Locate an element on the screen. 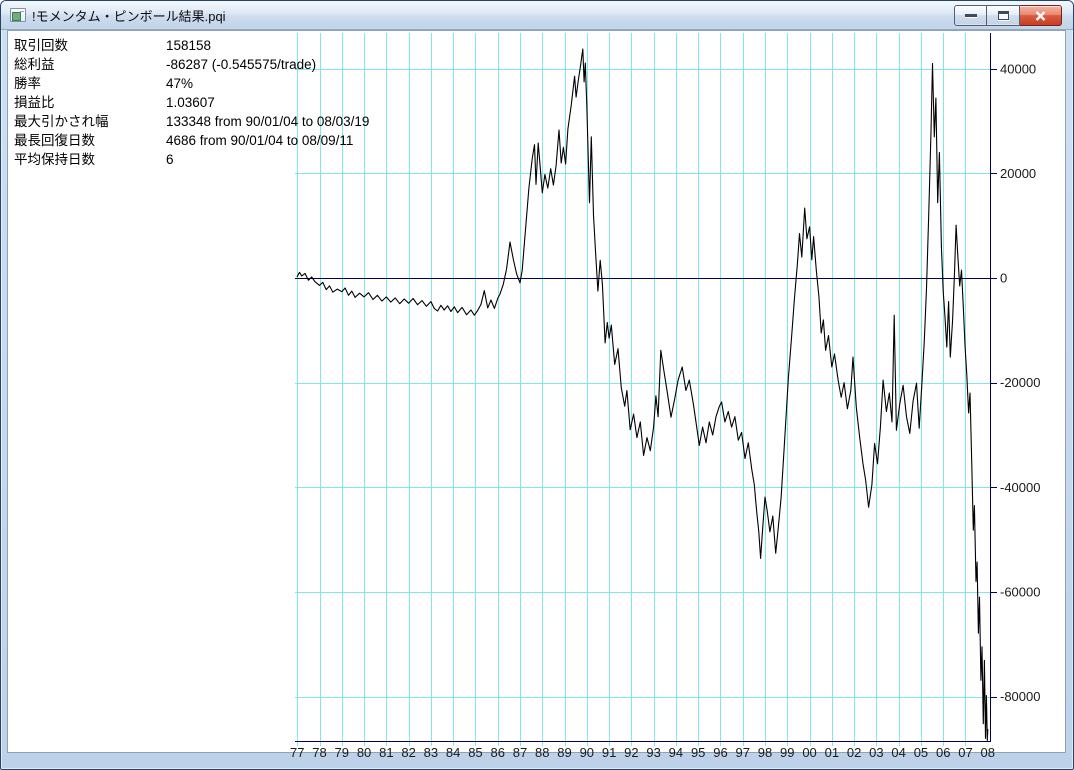 The width and height of the screenshot is (1074, 770). minimize-icon is located at coordinates (970, 15).